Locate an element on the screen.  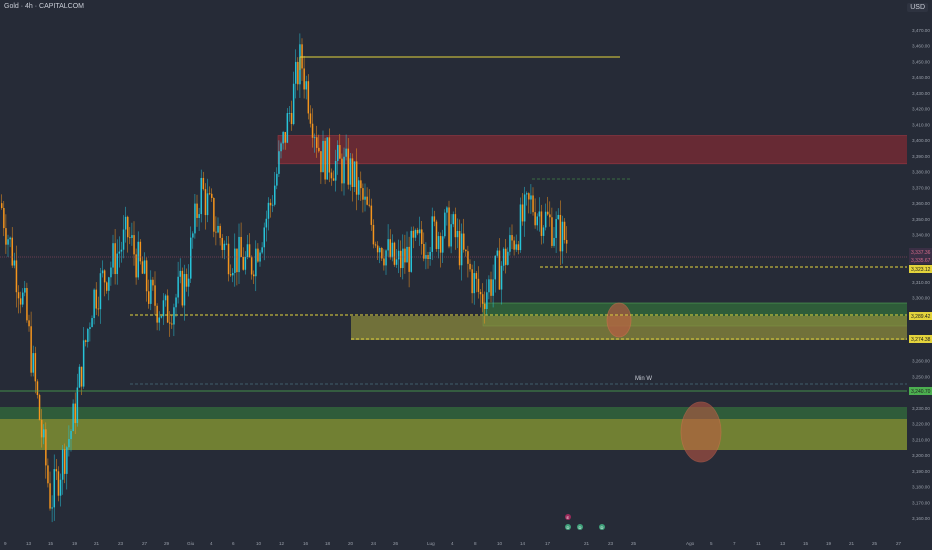
x-tick-label: 10 is located at coordinates (259, 543).